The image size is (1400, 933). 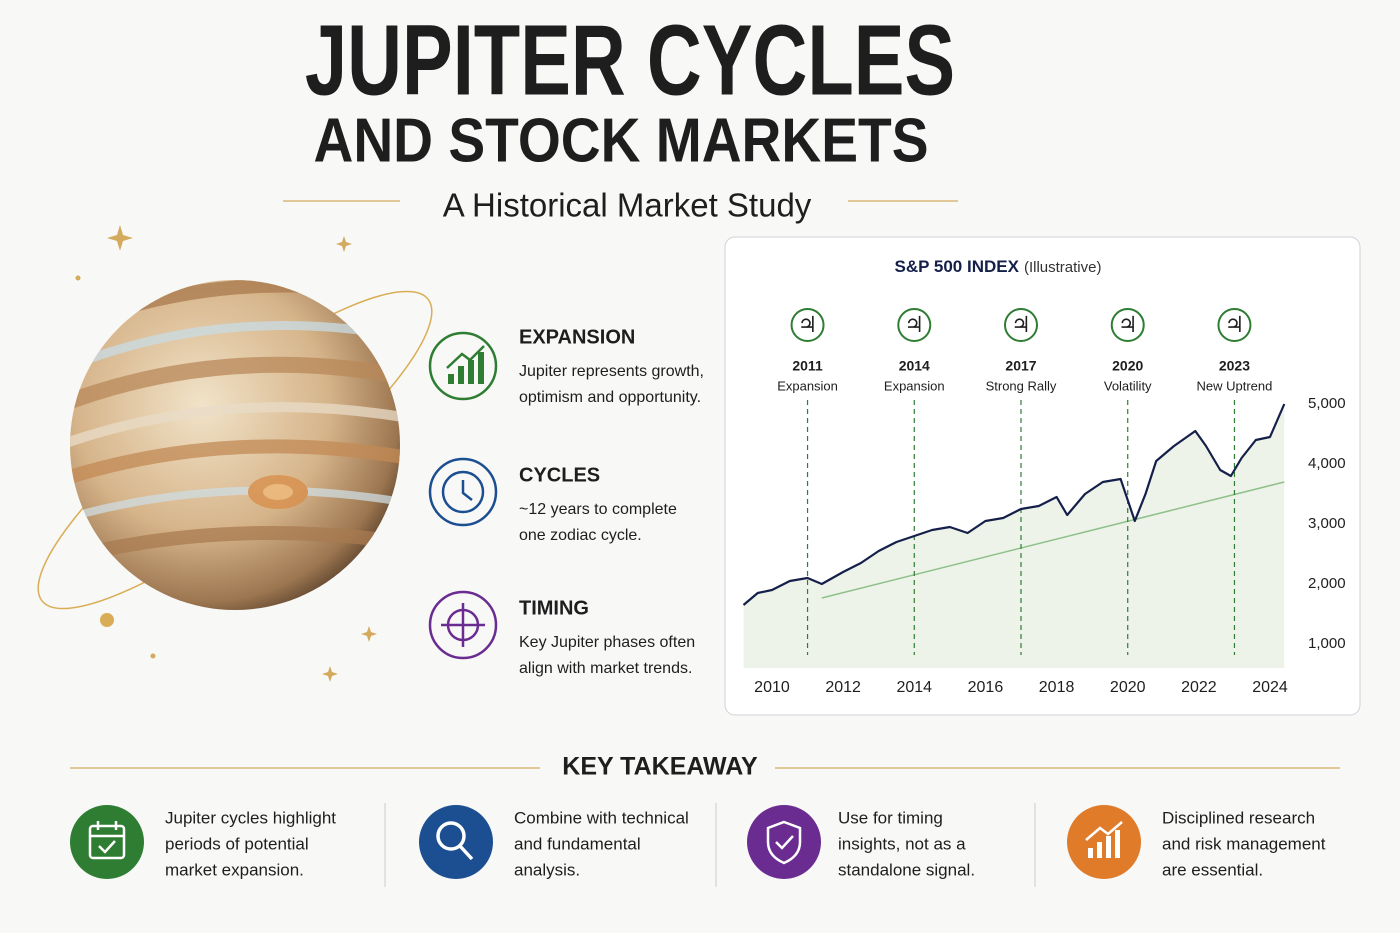 I want to click on event-year: 2017, so click(x=1020, y=366).